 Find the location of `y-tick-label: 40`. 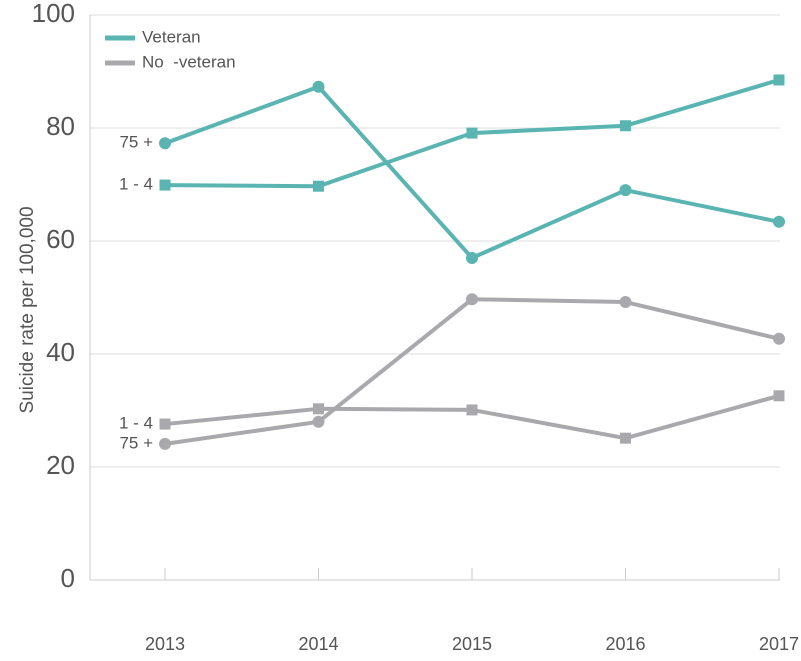

y-tick-label: 40 is located at coordinates (60, 352).